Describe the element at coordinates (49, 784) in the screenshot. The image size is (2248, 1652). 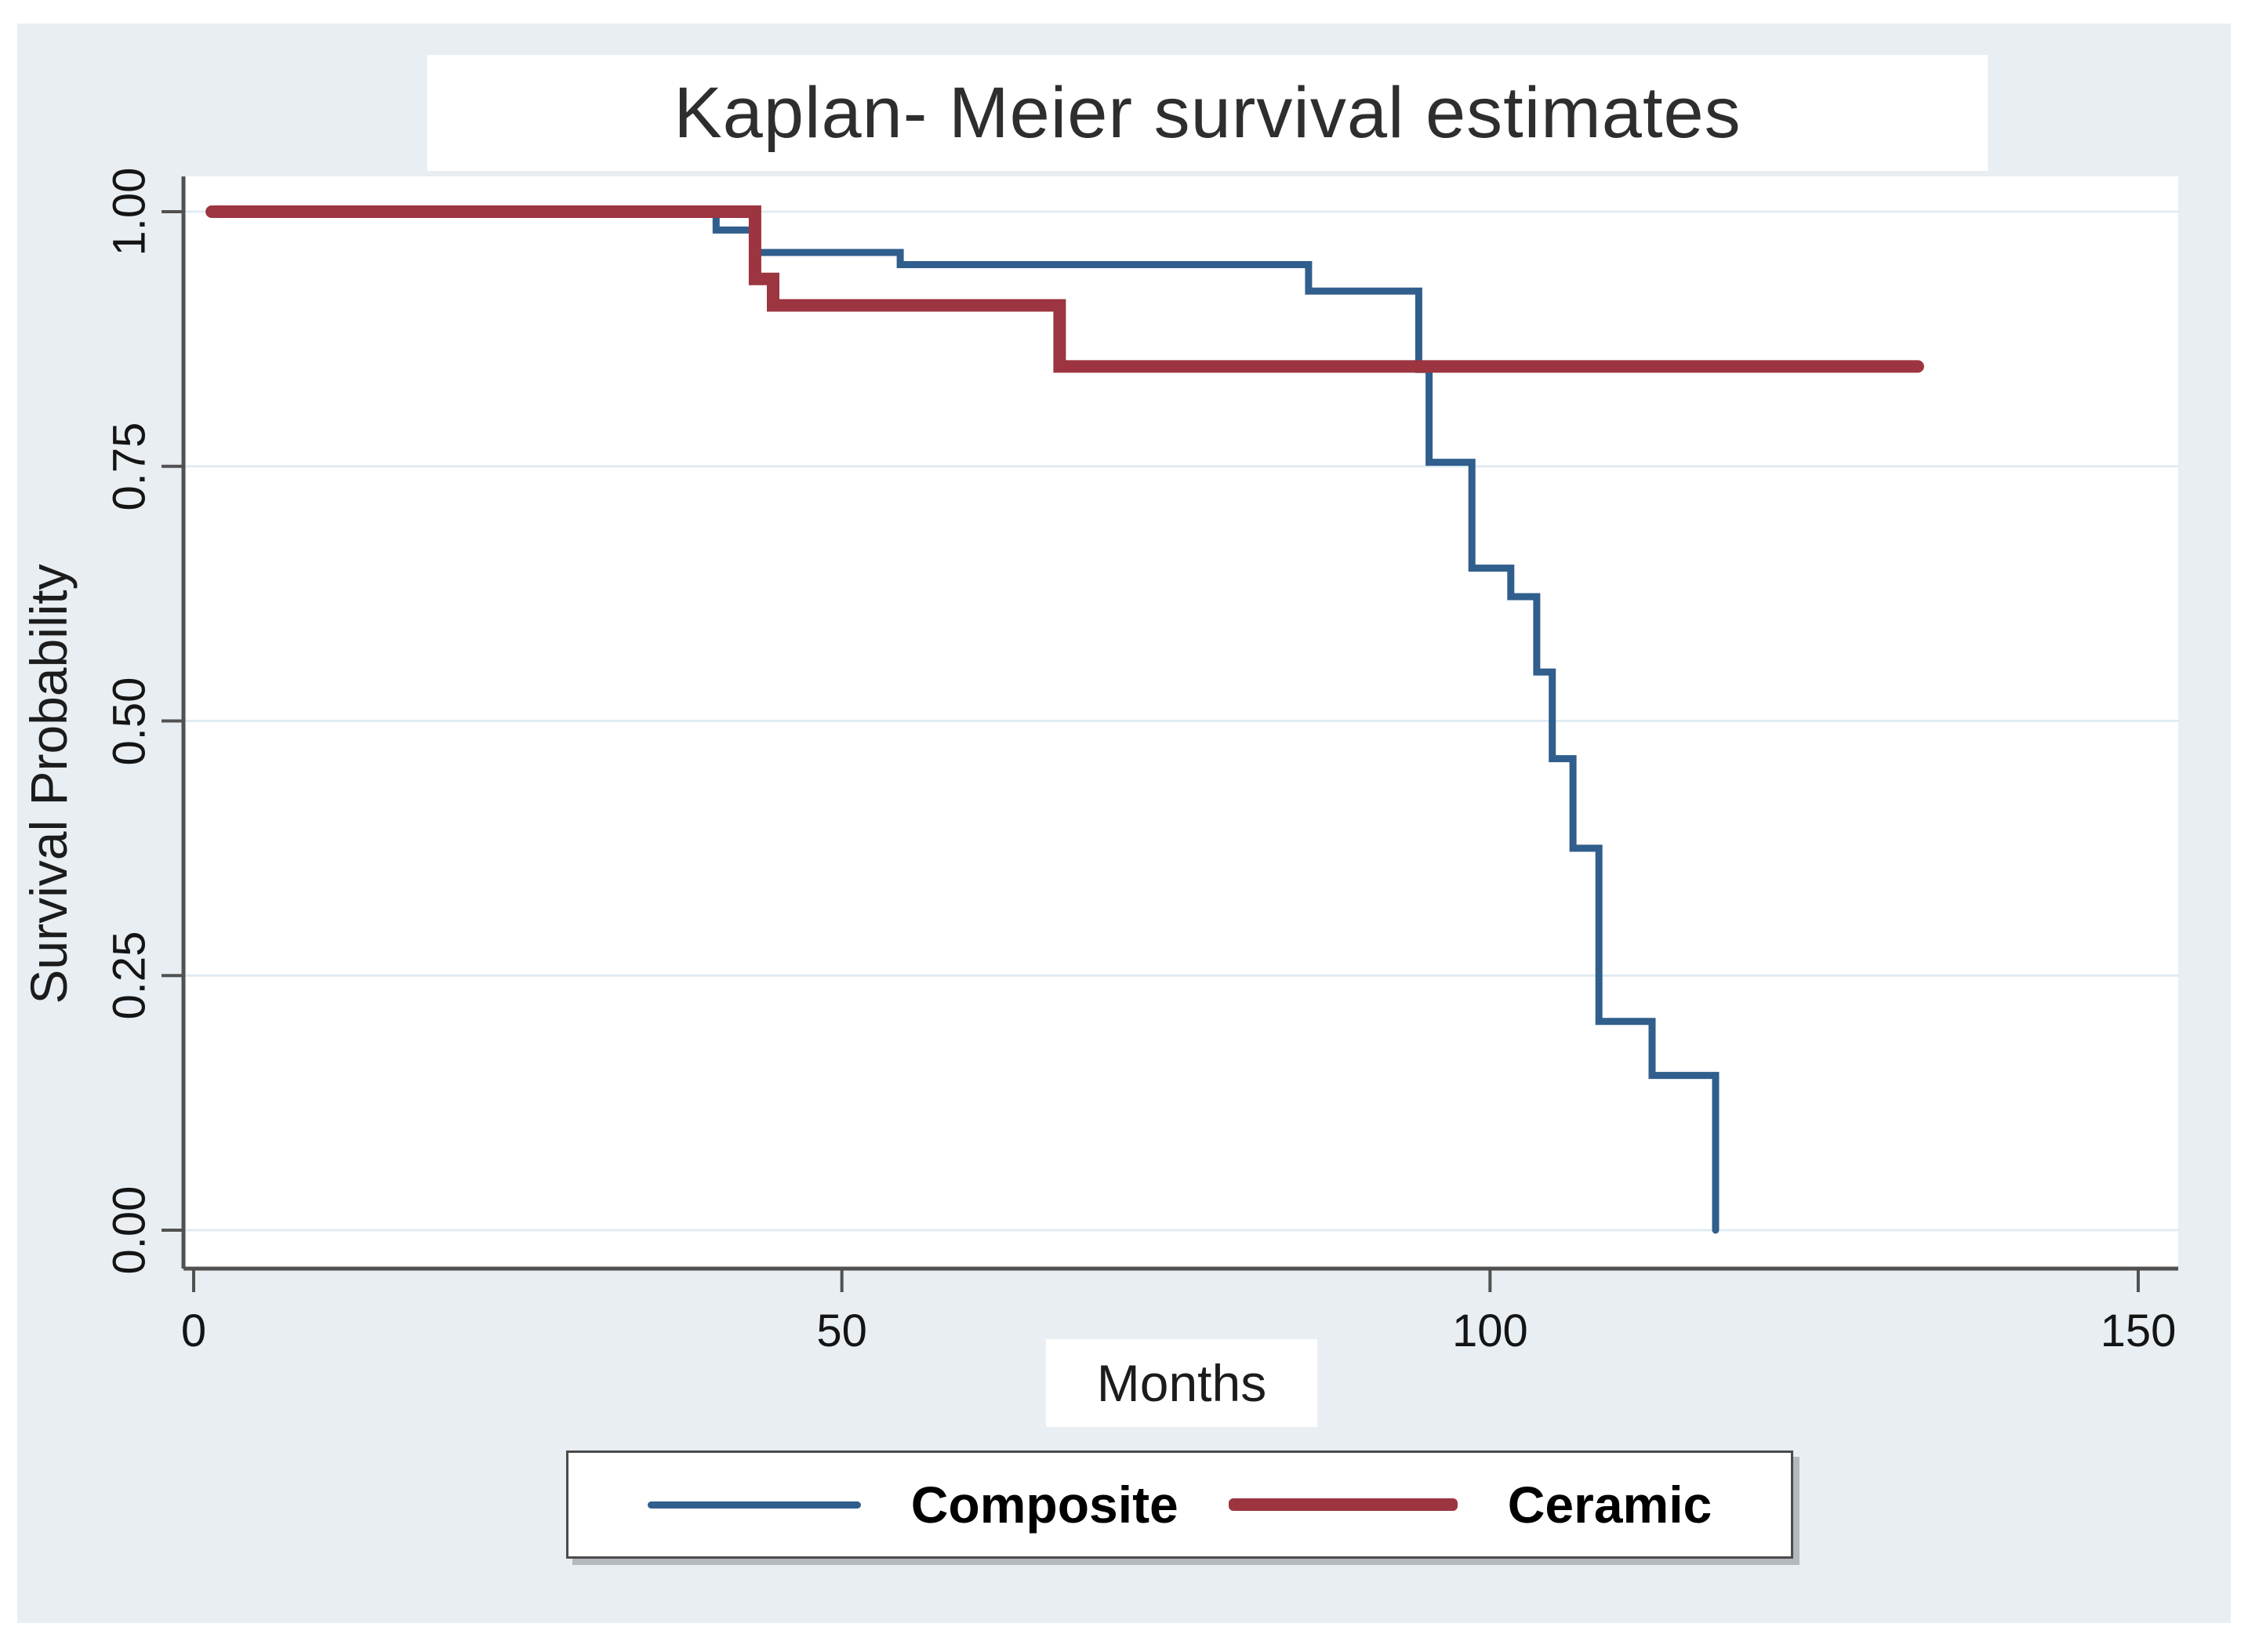
I see `y-axis-title: Survival Probability` at that location.